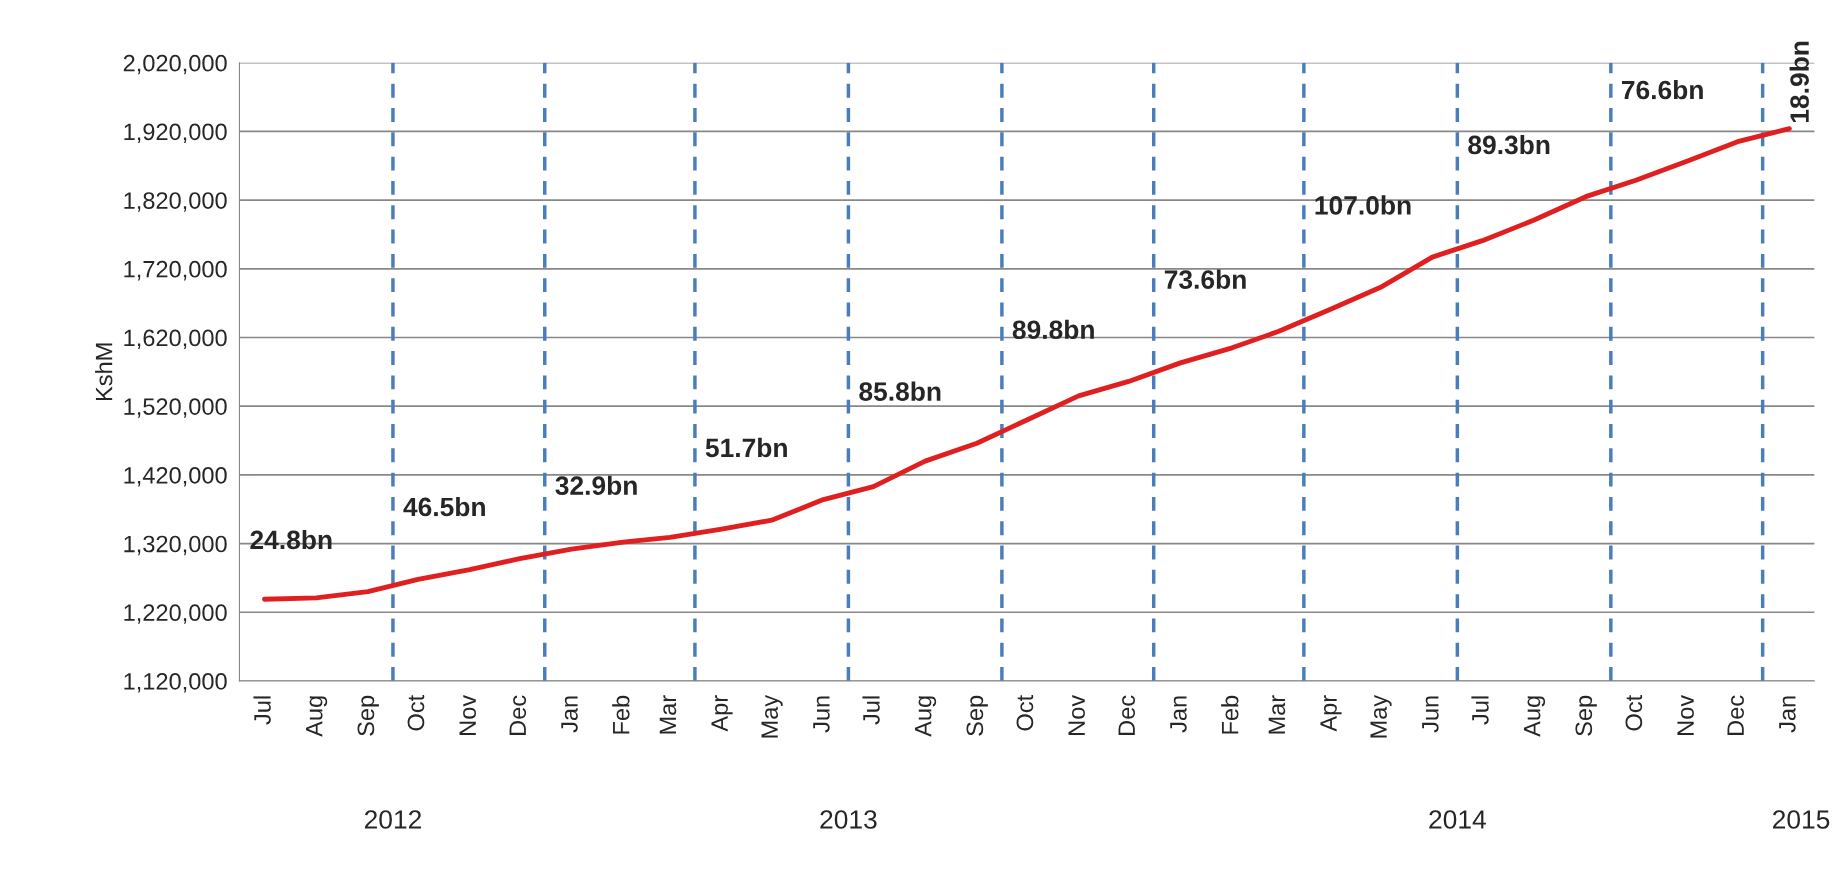 This screenshot has width=1842, height=896. Describe the element at coordinates (291, 539) in the screenshot. I see `annotation: 24.8bn` at that location.